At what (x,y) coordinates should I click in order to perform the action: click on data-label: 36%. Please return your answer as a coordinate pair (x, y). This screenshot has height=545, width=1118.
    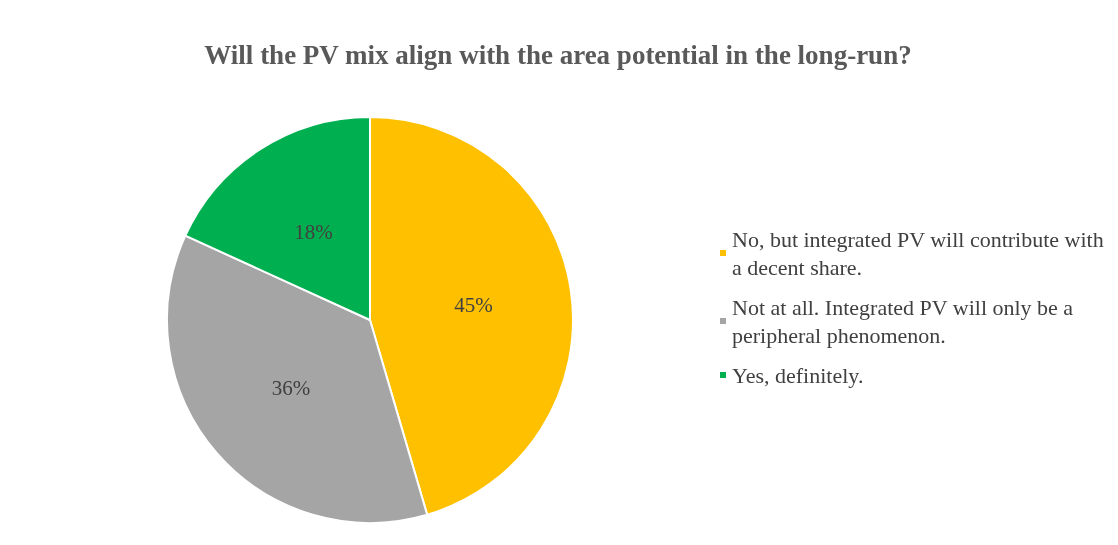
    Looking at the image, I should click on (291, 388).